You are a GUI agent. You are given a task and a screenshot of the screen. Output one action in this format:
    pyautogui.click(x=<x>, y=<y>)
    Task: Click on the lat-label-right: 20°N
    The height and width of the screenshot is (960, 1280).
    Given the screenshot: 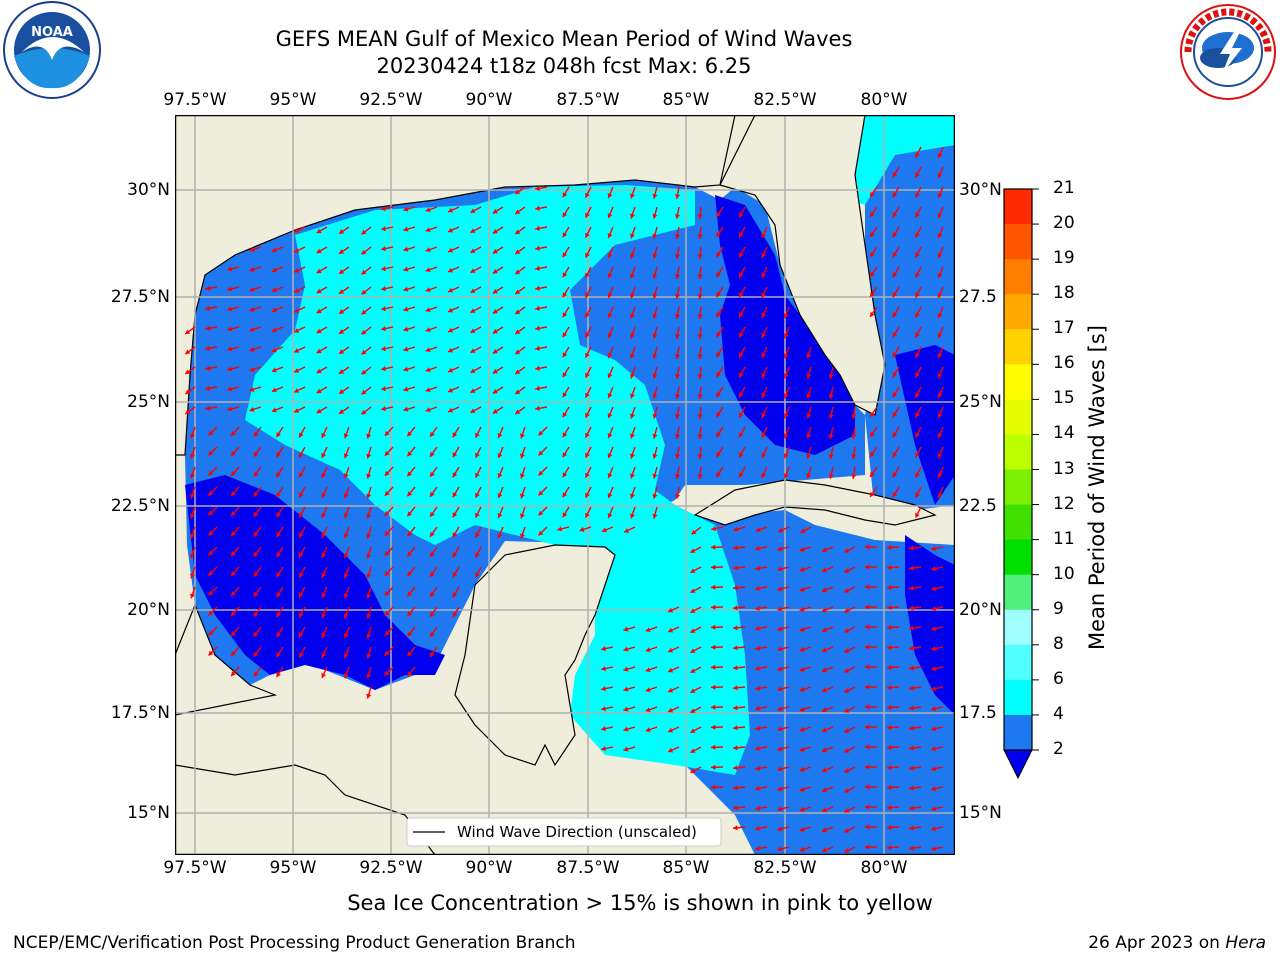 What is the action you would take?
    pyautogui.click(x=980, y=610)
    